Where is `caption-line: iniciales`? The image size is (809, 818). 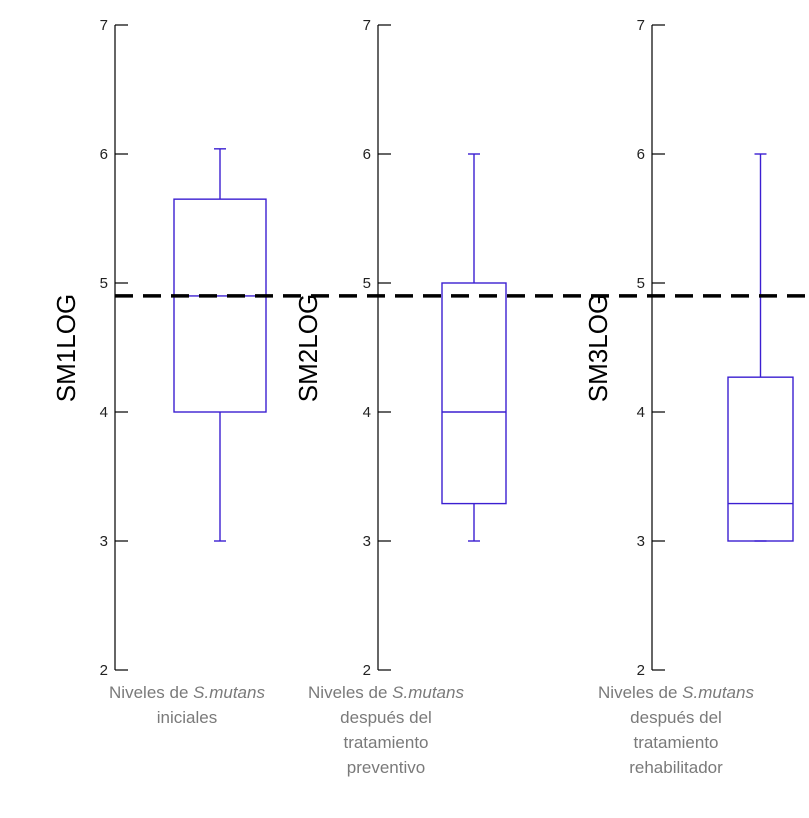
caption-line: iniciales is located at coordinates (187, 717).